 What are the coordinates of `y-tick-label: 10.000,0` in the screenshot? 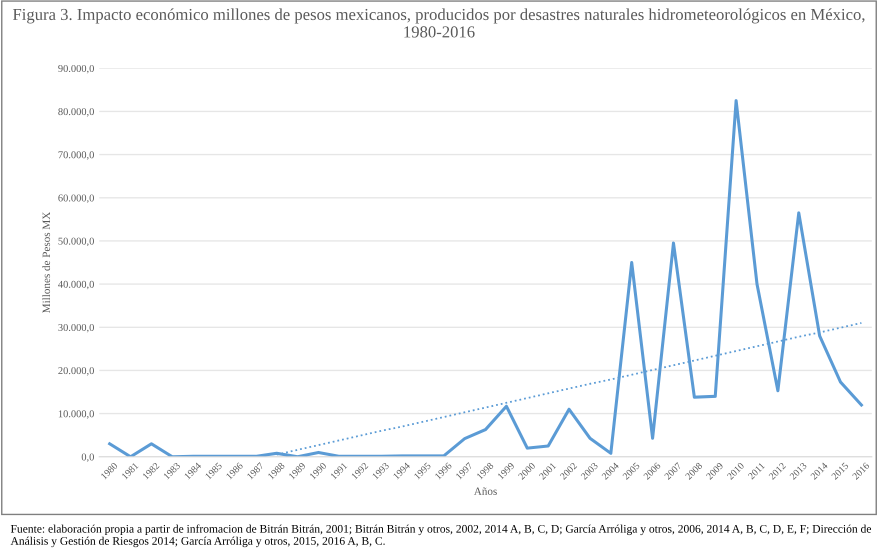 It's located at (76, 414).